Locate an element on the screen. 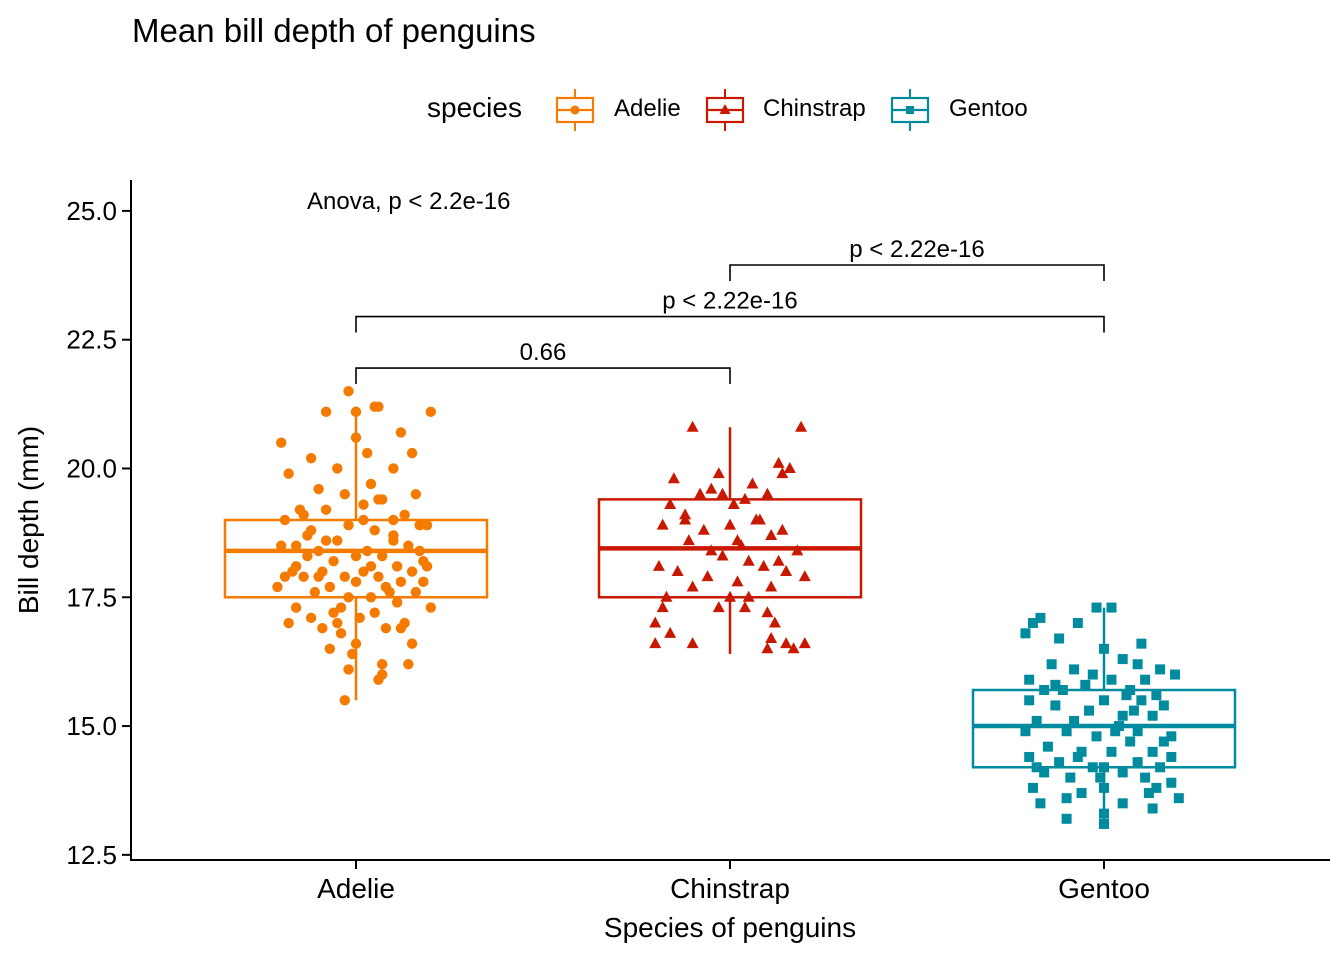 Image resolution: width=1344 pixels, height=960 pixels. comparison-bracket is located at coordinates (543, 376).